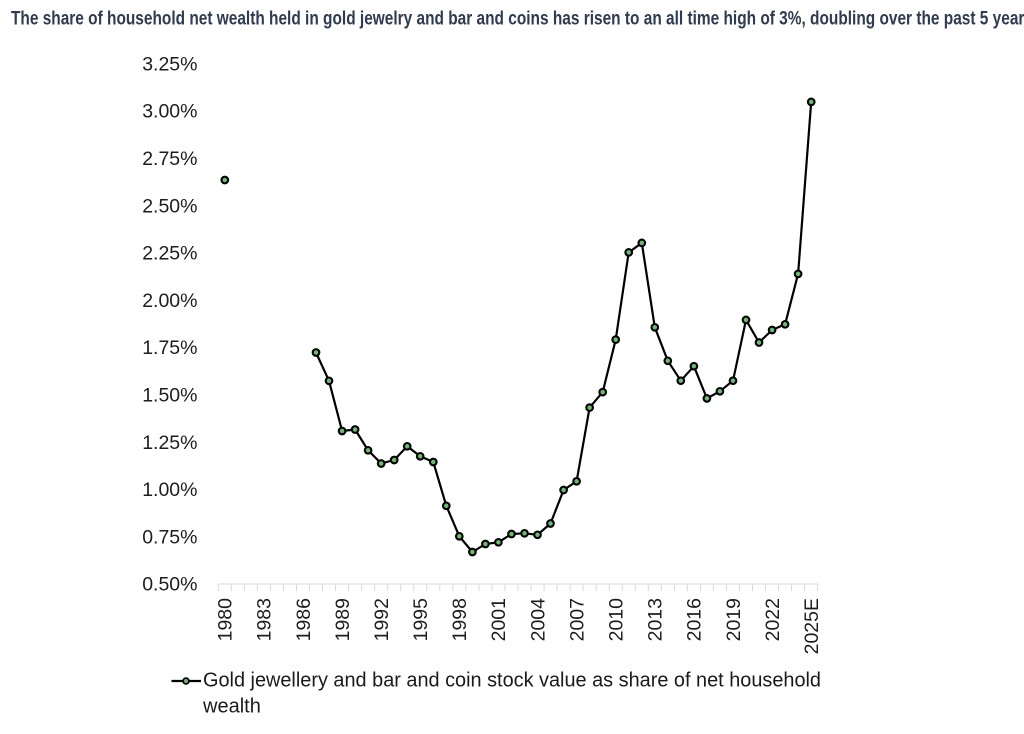 The width and height of the screenshot is (1024, 734). What do you see at coordinates (382, 619) in the screenshot?
I see `svg-text: 1992` at bounding box center [382, 619].